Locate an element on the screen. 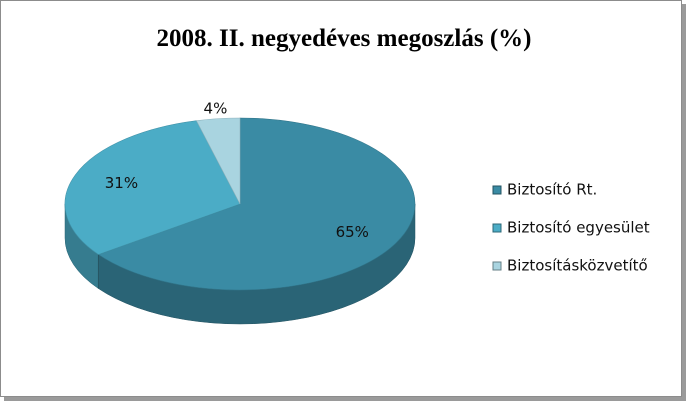  data-label: 4% is located at coordinates (216, 108).